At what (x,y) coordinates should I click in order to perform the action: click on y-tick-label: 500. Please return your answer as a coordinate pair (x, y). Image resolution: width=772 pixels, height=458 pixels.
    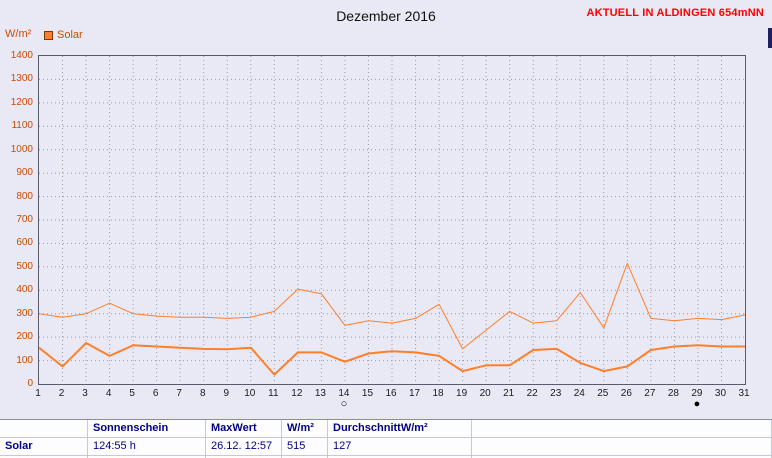
    Looking at the image, I should click on (24, 266).